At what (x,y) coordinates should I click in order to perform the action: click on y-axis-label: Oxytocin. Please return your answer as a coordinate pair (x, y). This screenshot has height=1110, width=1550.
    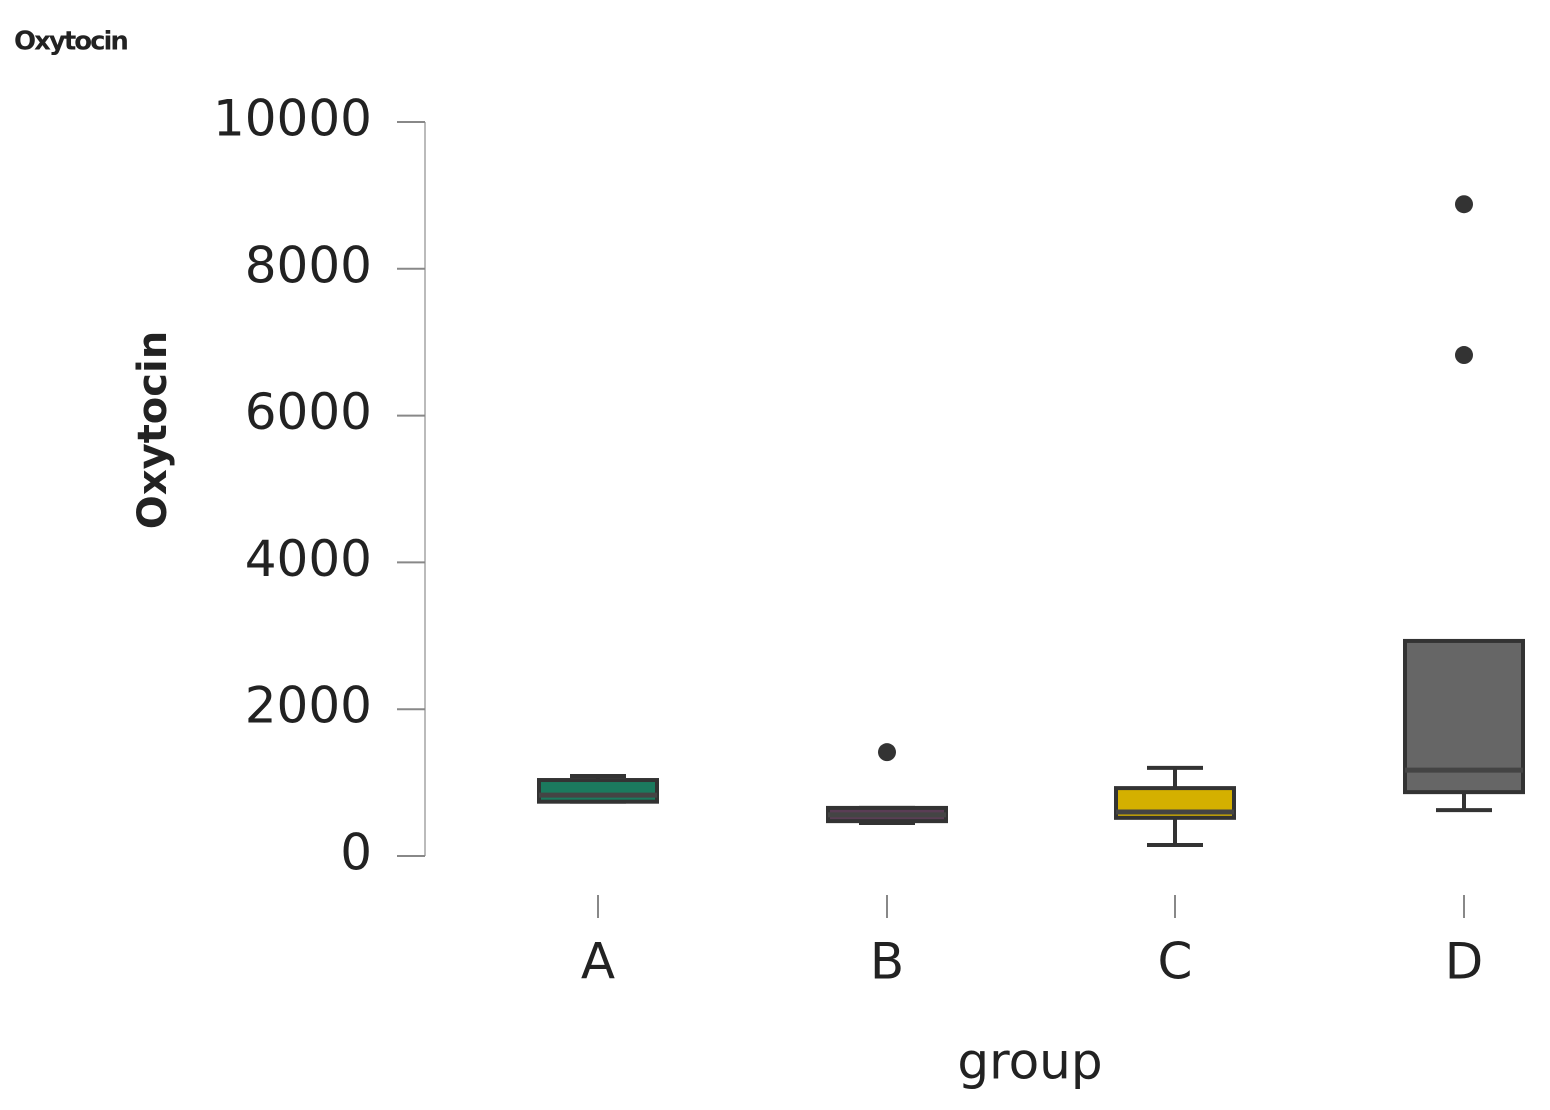
    Looking at the image, I should click on (153, 430).